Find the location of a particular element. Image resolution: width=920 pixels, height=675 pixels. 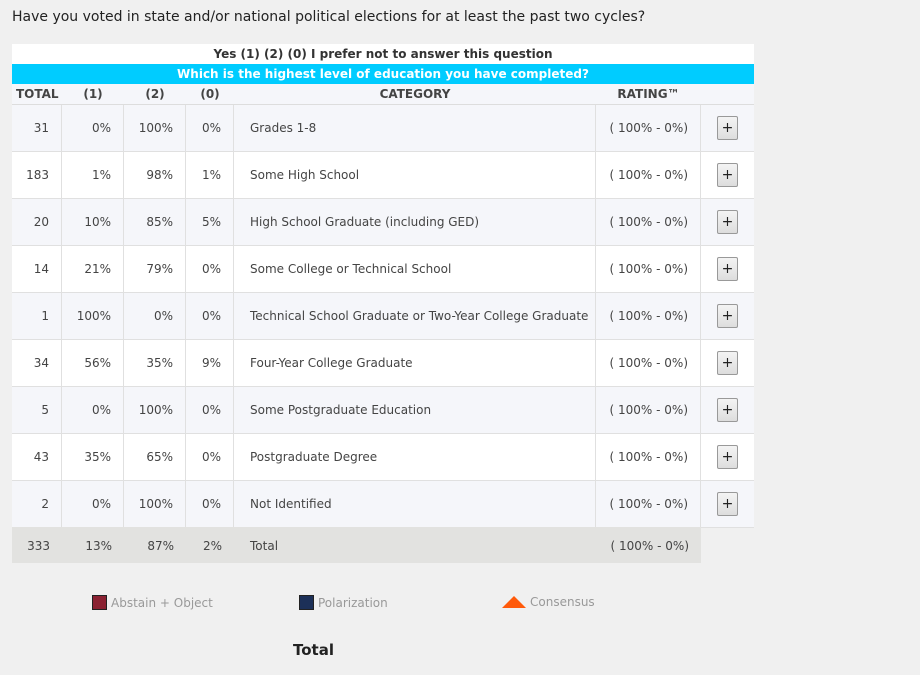

table-row: 2 0% 100% 0% Not Identified( 100% - 0%) + is located at coordinates (383, 504).